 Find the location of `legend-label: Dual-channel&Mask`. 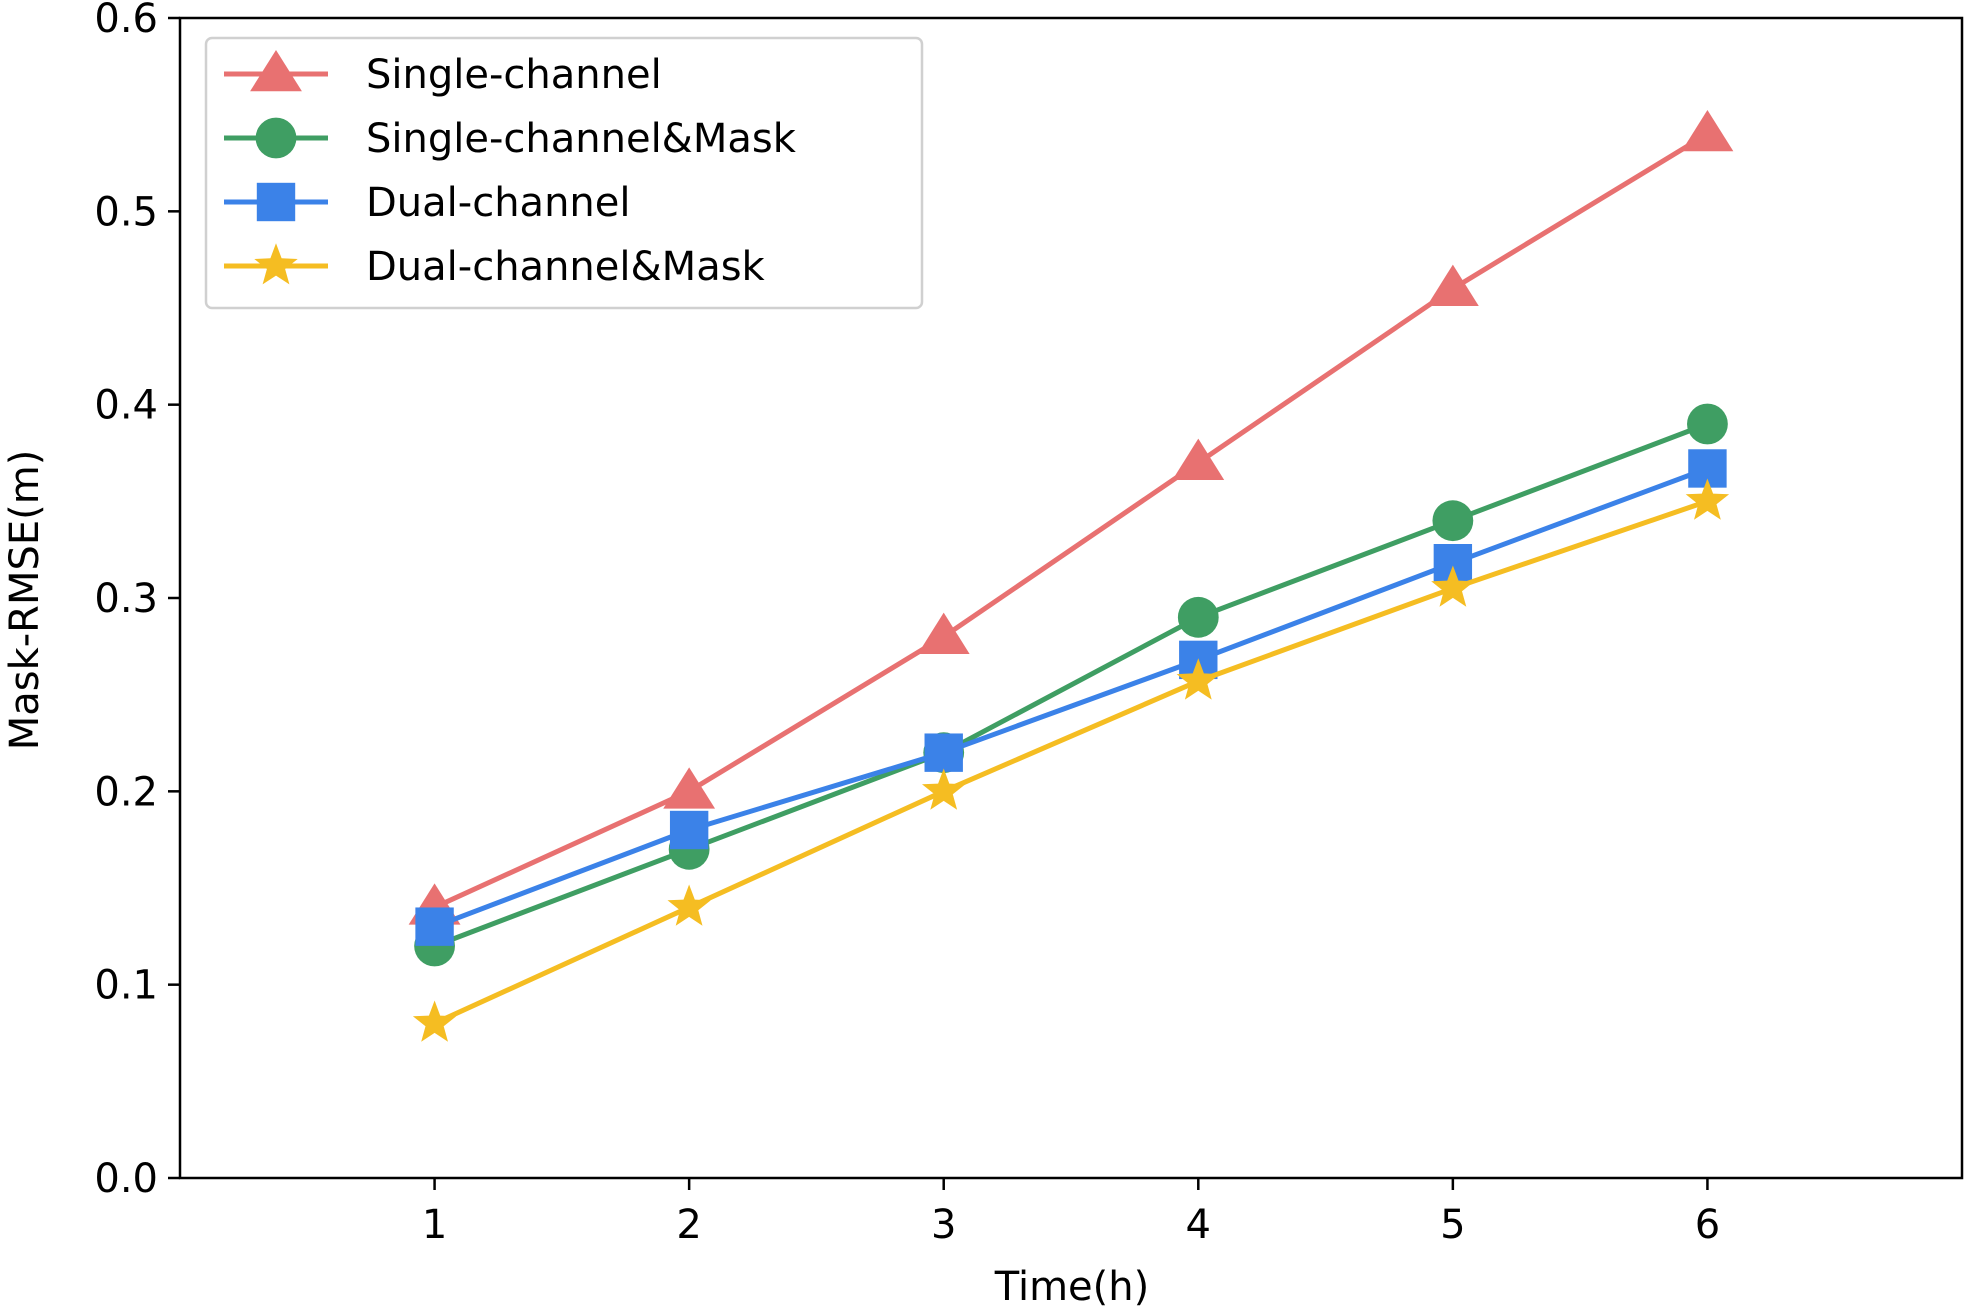

legend-label: Dual-channel&Mask is located at coordinates (566, 267).